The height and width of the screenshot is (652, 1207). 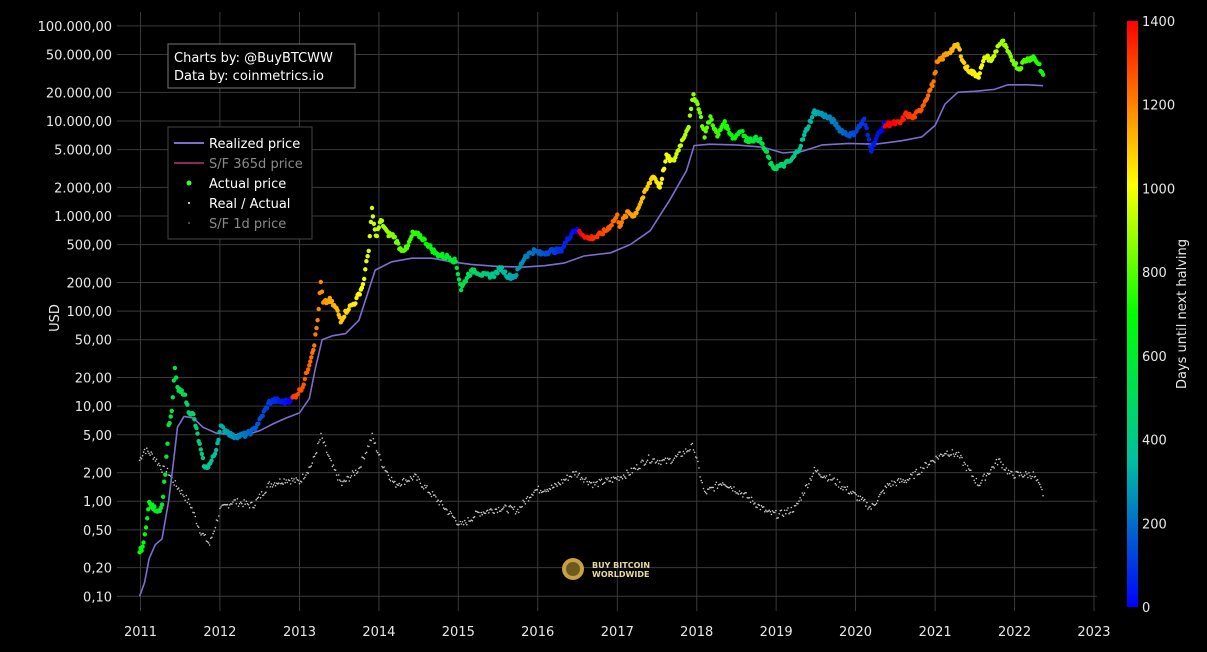 What do you see at coordinates (1182, 314) in the screenshot?
I see `colorbar-title: Days until next halving` at bounding box center [1182, 314].